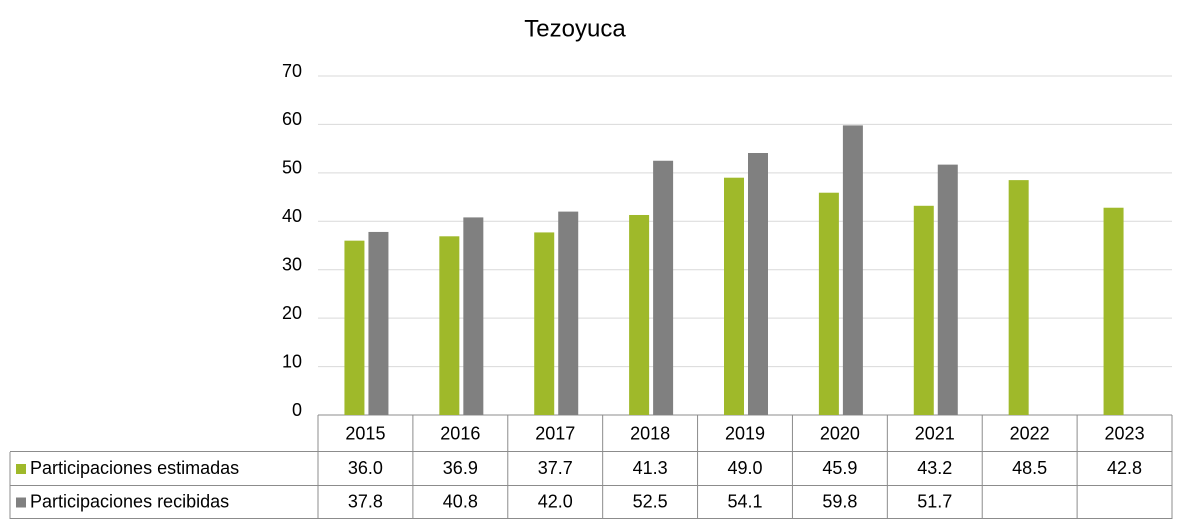  Describe the element at coordinates (744, 501) in the screenshot. I see `table-cell: 54.1` at that location.